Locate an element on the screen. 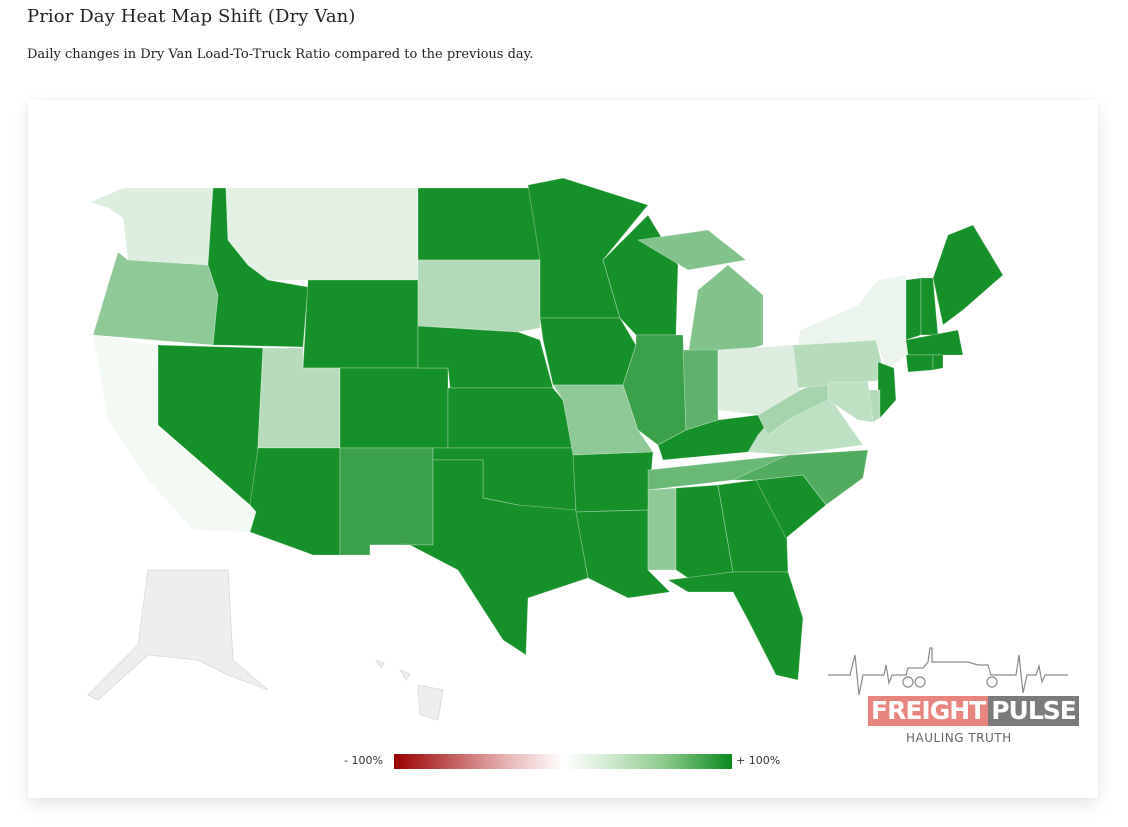 The height and width of the screenshot is (827, 1128). state-ms is located at coordinates (662, 529).